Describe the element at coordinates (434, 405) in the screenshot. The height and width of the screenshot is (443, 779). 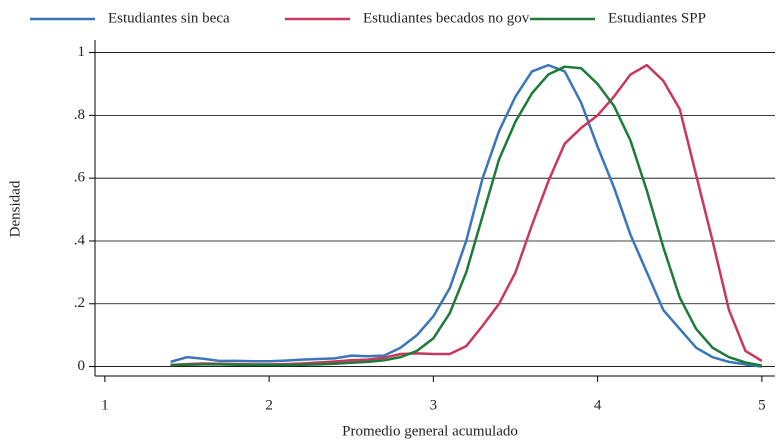
I see `x-tick-label: 3` at that location.